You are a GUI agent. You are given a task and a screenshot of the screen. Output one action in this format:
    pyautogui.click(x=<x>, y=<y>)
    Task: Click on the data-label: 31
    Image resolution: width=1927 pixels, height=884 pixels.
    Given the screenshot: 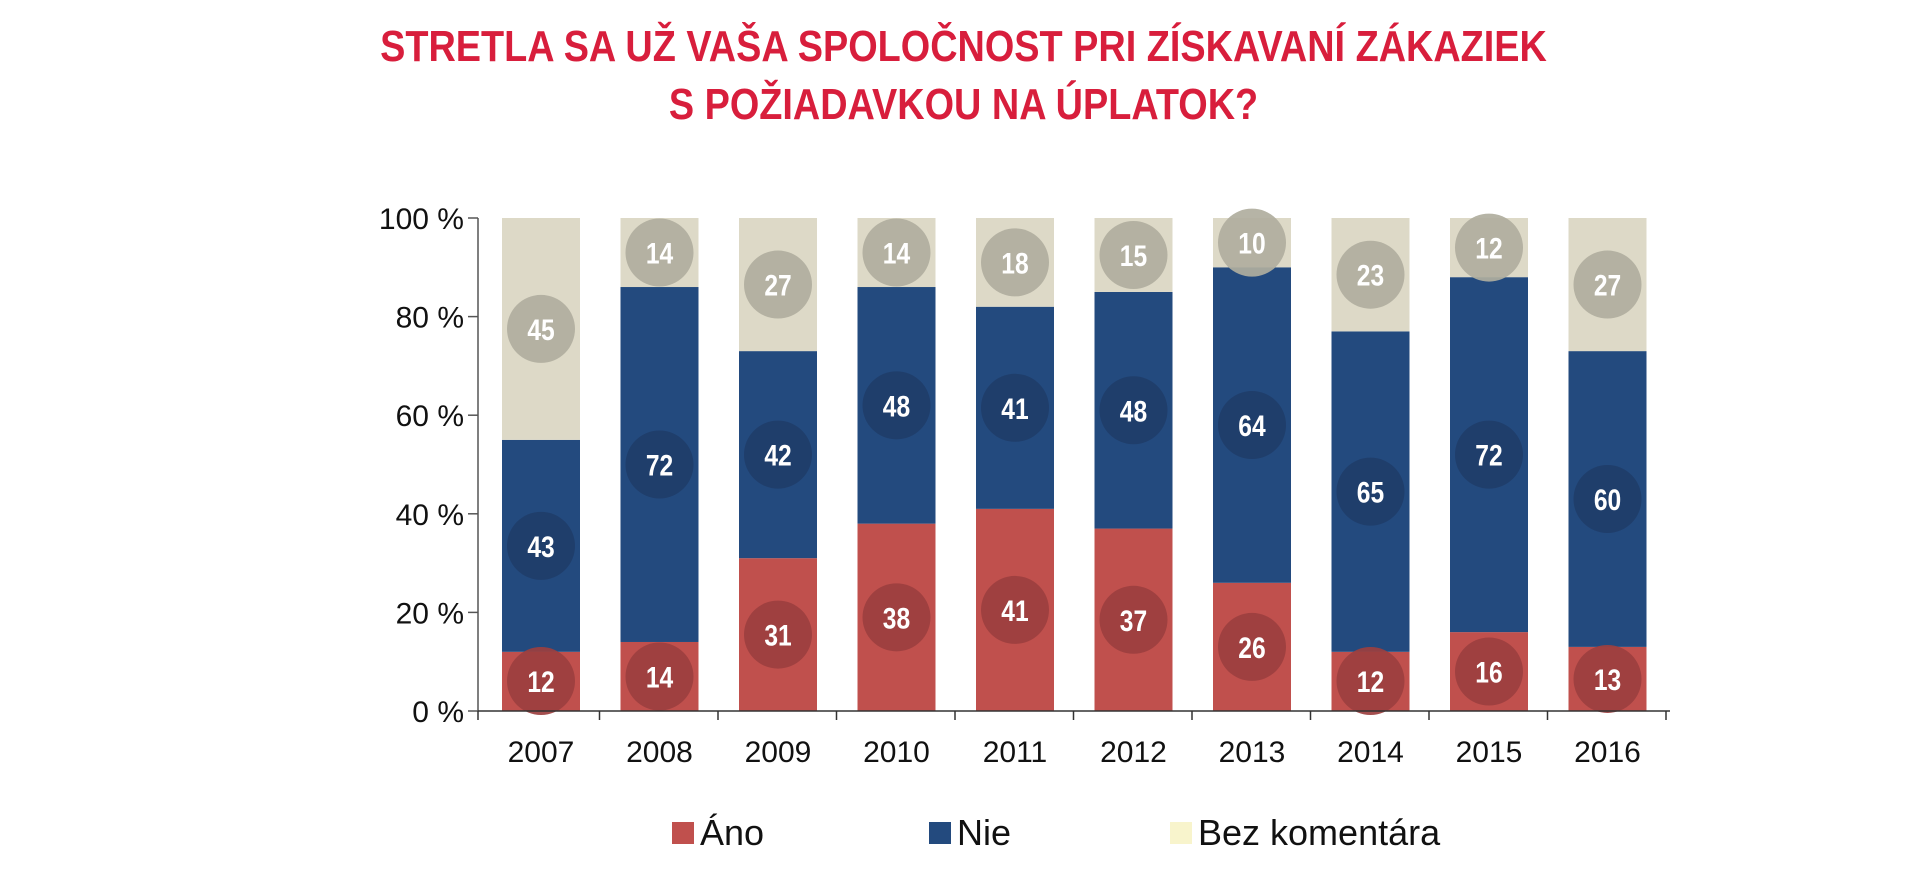 What is the action you would take?
    pyautogui.click(x=777, y=635)
    